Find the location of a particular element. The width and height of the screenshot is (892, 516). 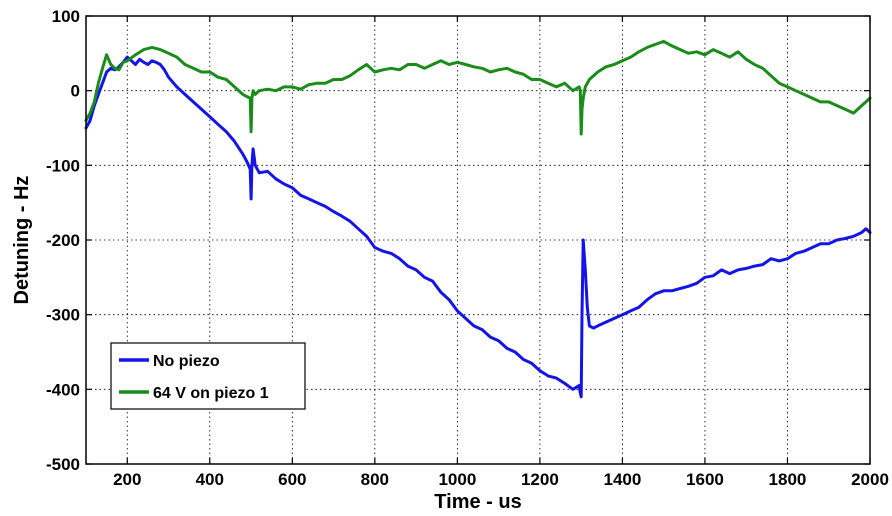

y-tick-label: -100 is located at coordinates (63, 165).